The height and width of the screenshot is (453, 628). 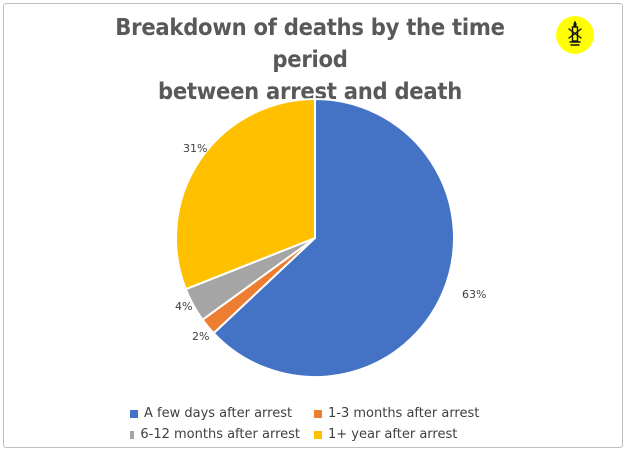 I want to click on legend-label: A few days after arrest, so click(x=218, y=413).